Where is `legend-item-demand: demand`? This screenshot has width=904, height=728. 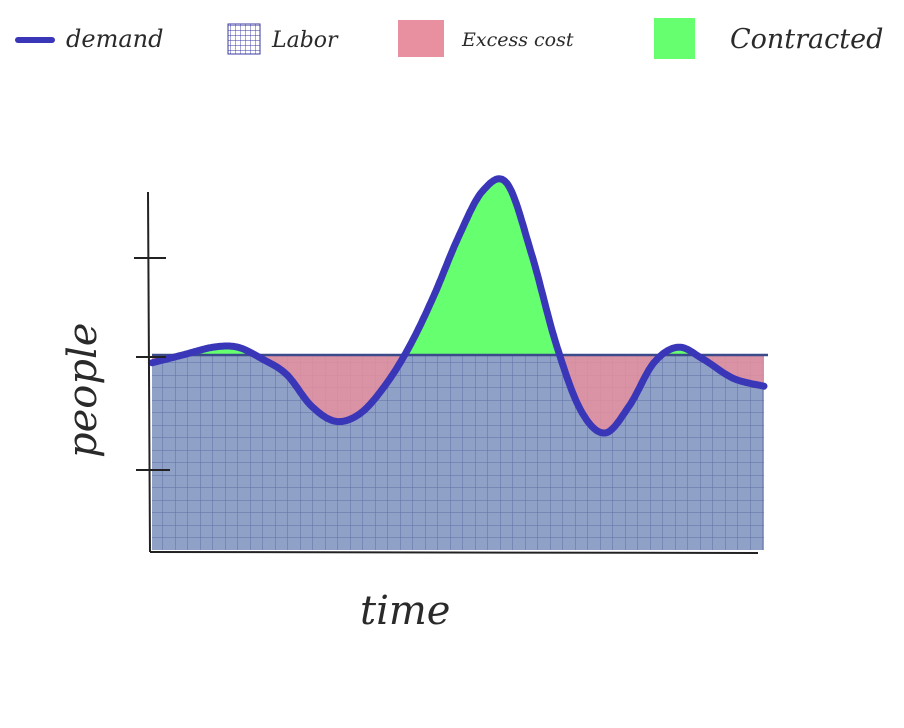
legend-item-demand: demand is located at coordinates (89, 39).